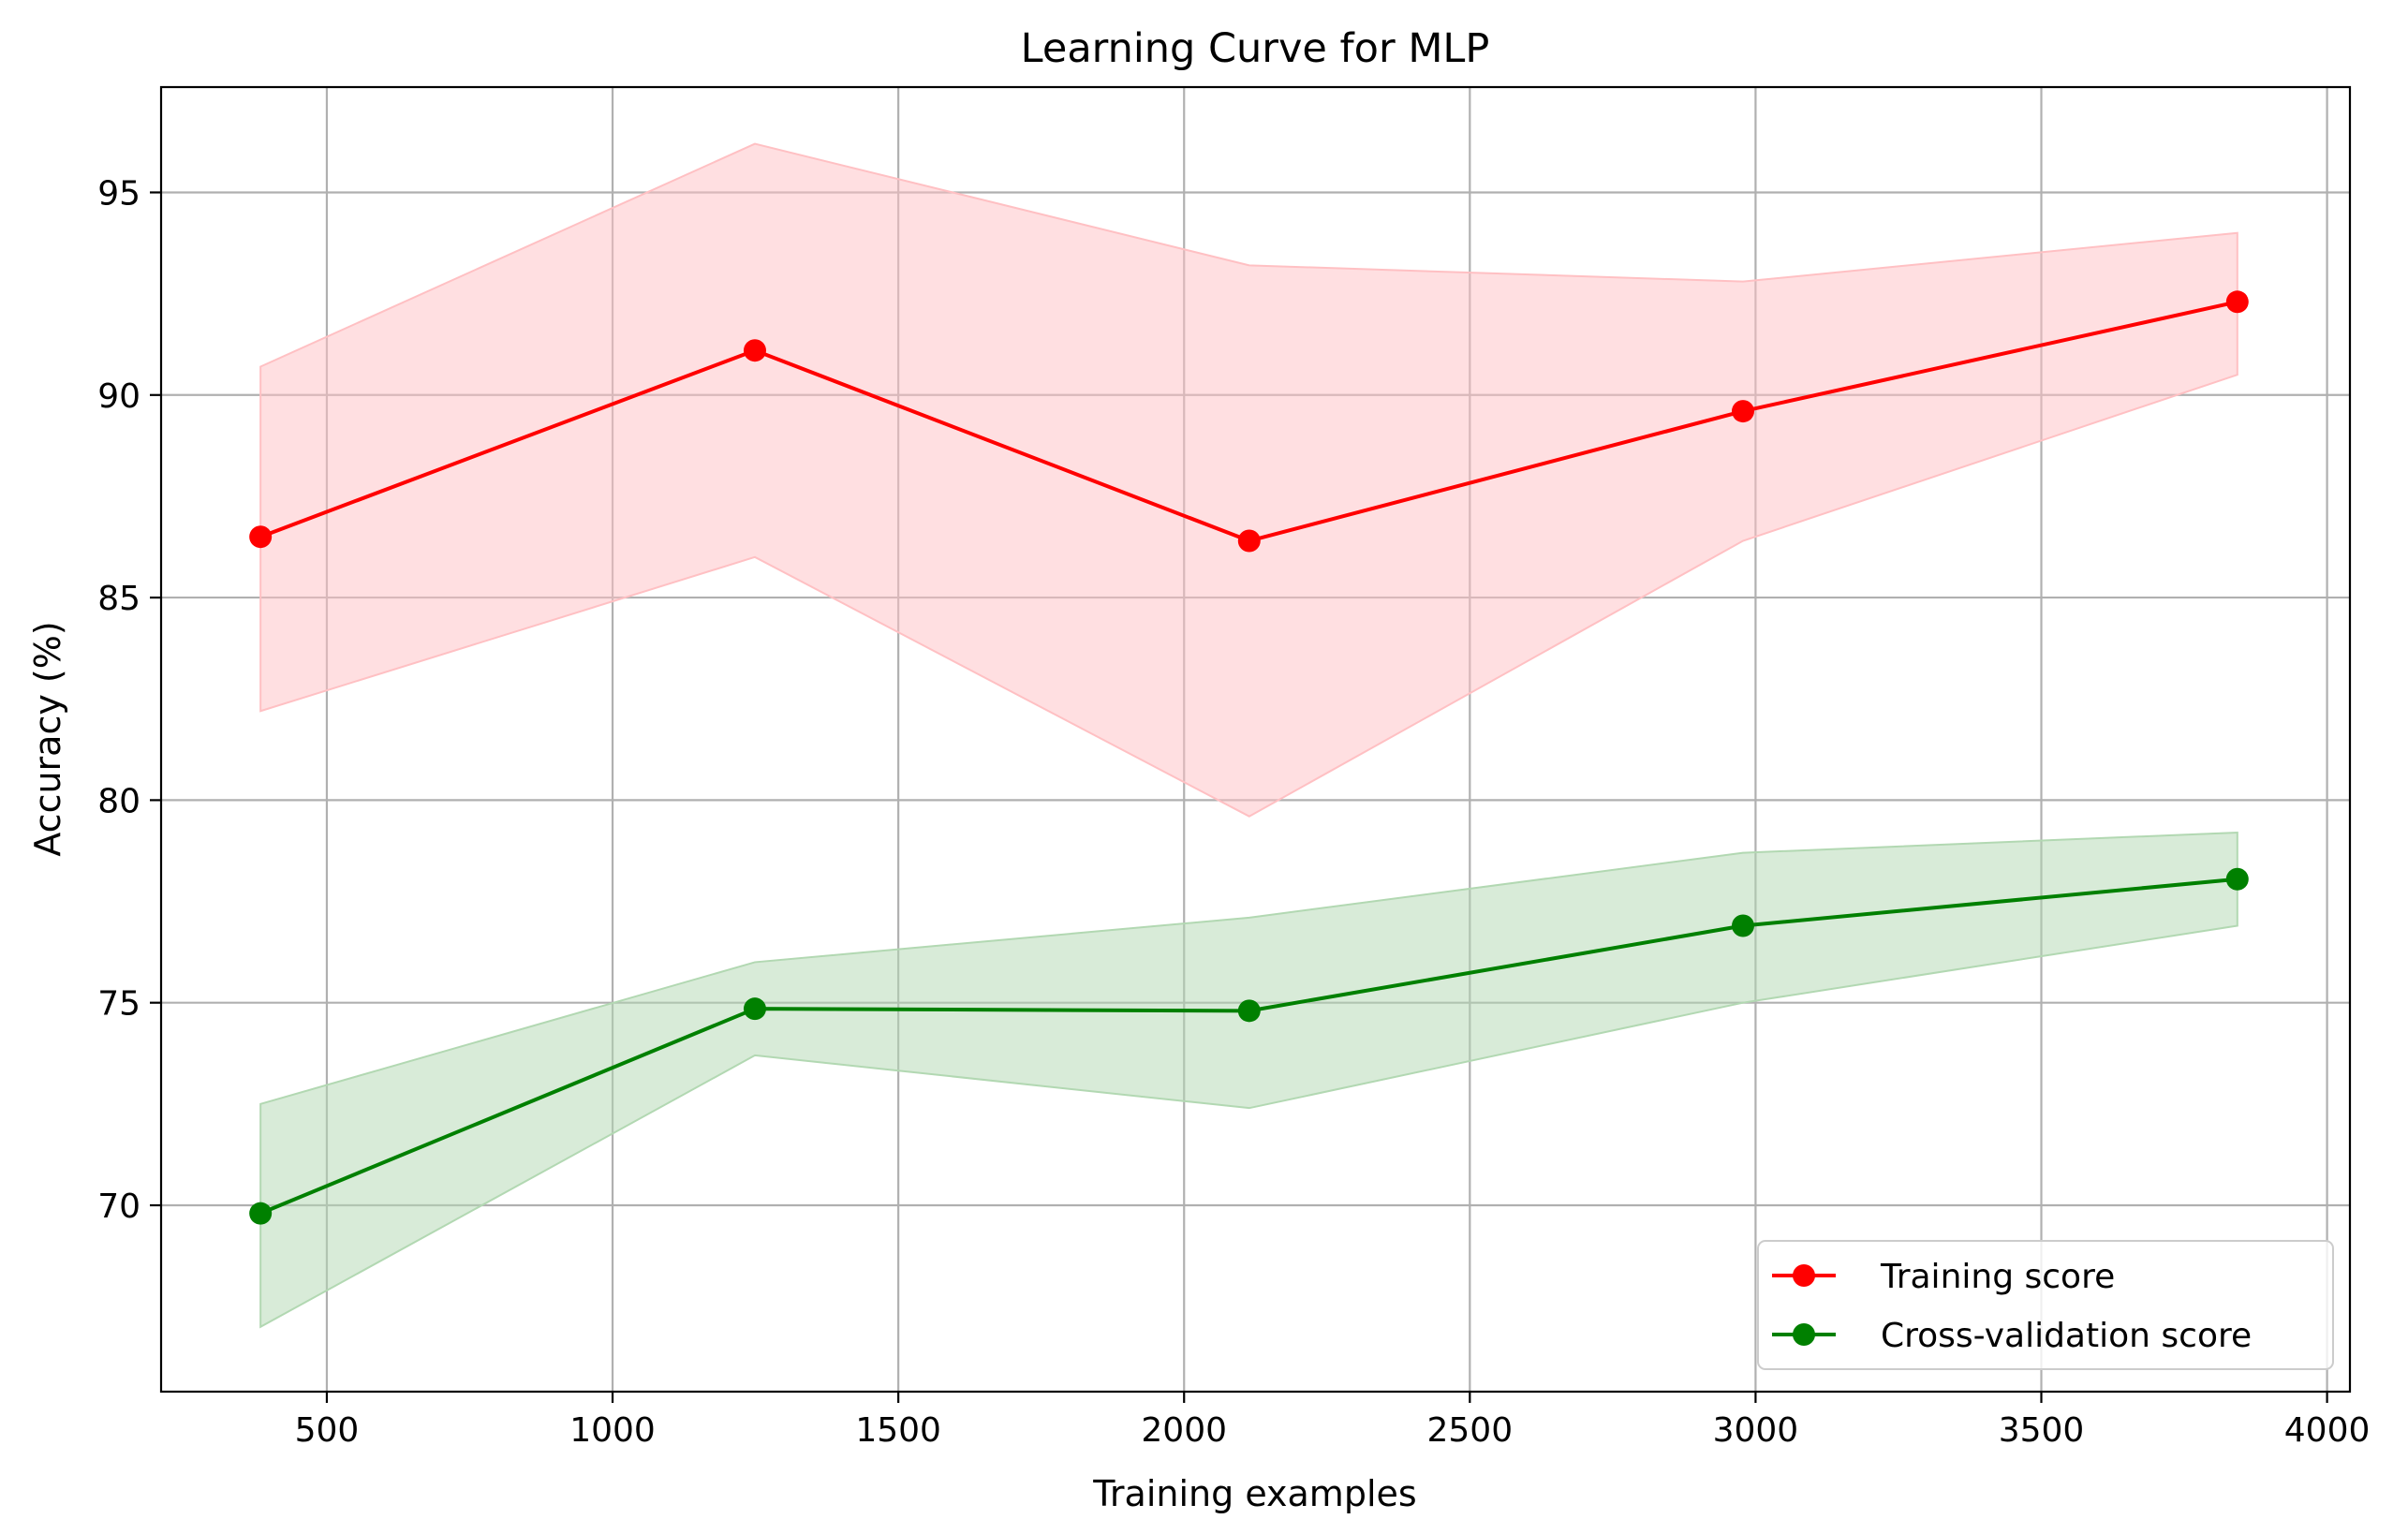 The image size is (2408, 1534). I want to click on y-tick-label: 70, so click(118, 1206).